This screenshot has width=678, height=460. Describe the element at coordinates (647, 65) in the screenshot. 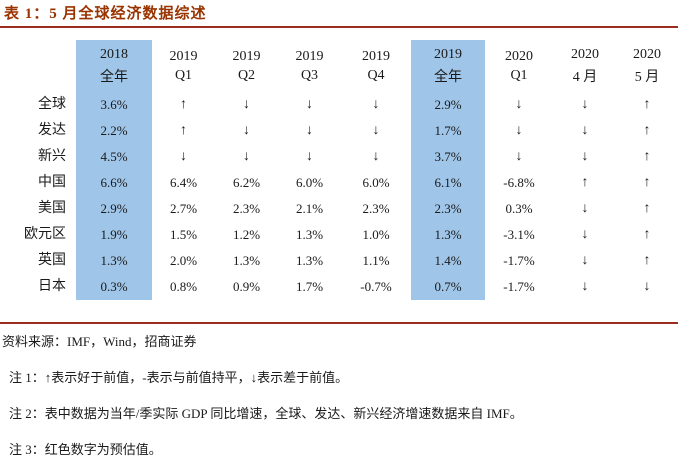

I see `column-header: 2020 5 月` at that location.